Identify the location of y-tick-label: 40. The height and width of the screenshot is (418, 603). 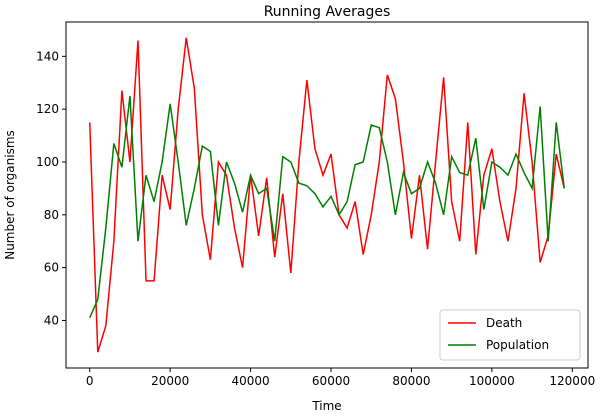
(51, 320).